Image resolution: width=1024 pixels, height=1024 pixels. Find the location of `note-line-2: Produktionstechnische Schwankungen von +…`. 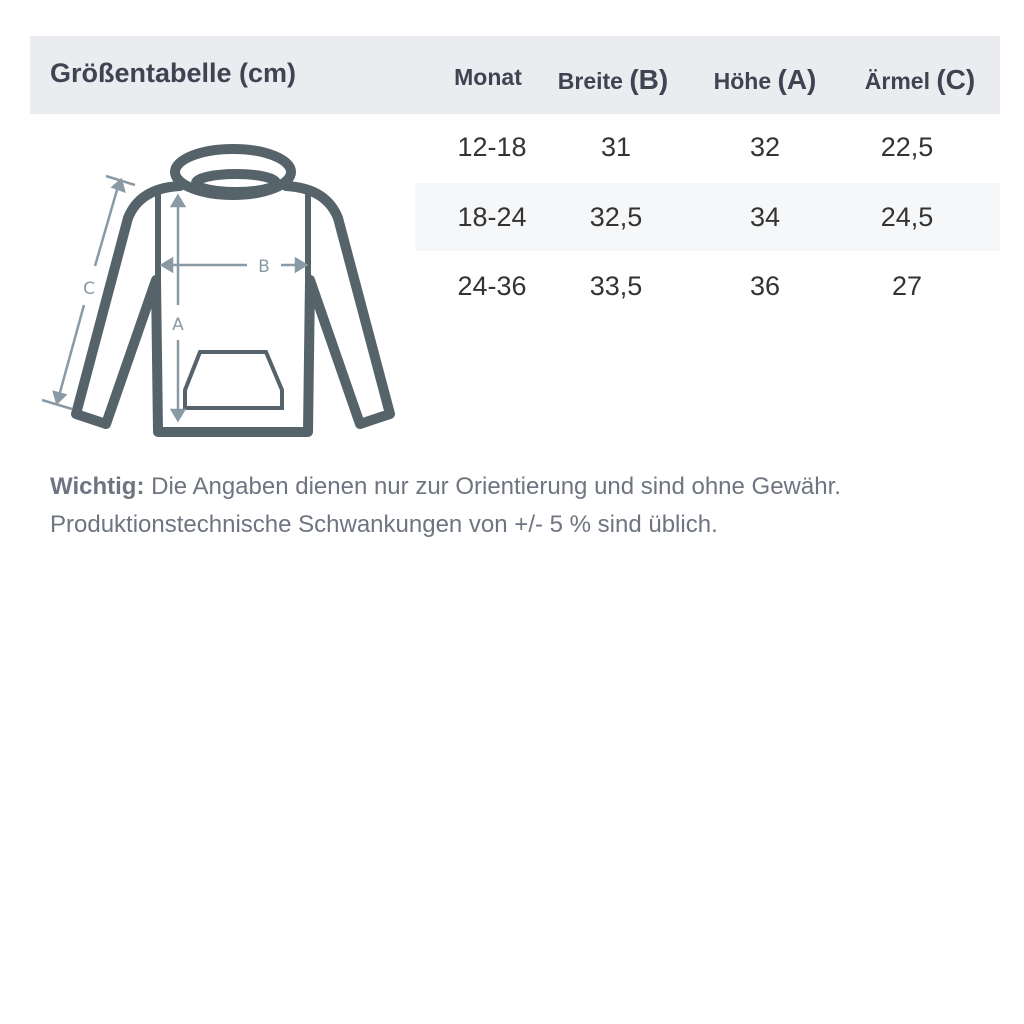

note-line-2: Produktionstechnische Schwankungen von +… is located at coordinates (384, 524).